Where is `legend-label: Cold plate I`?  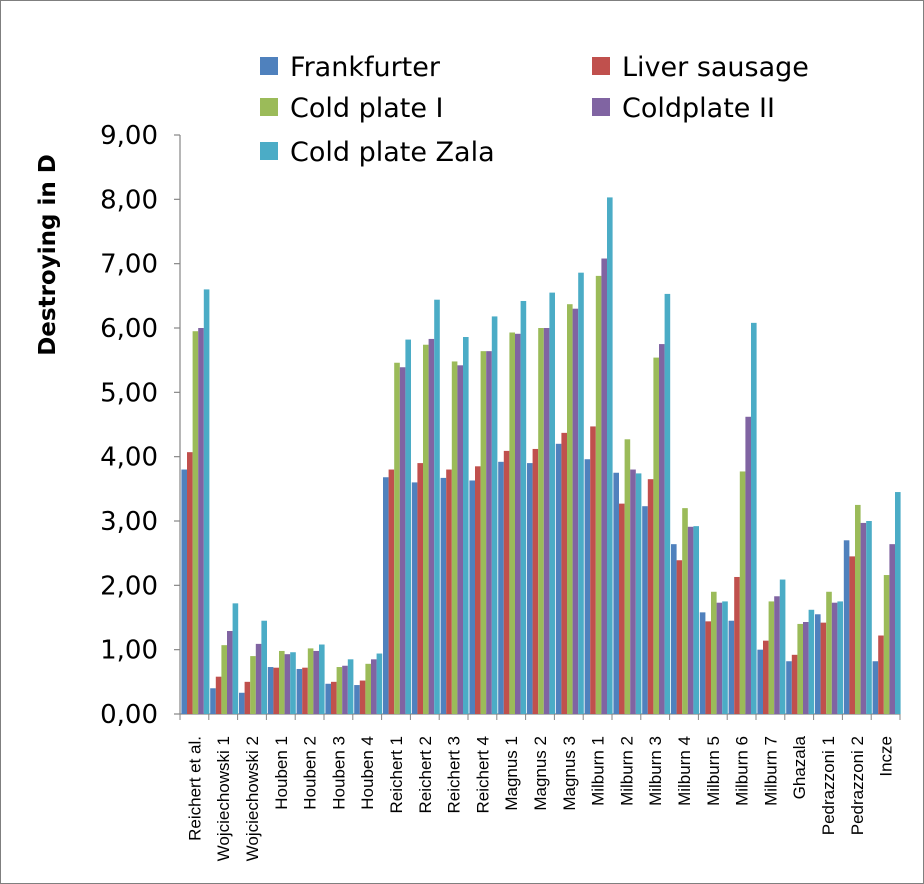
legend-label: Cold plate I is located at coordinates (367, 108).